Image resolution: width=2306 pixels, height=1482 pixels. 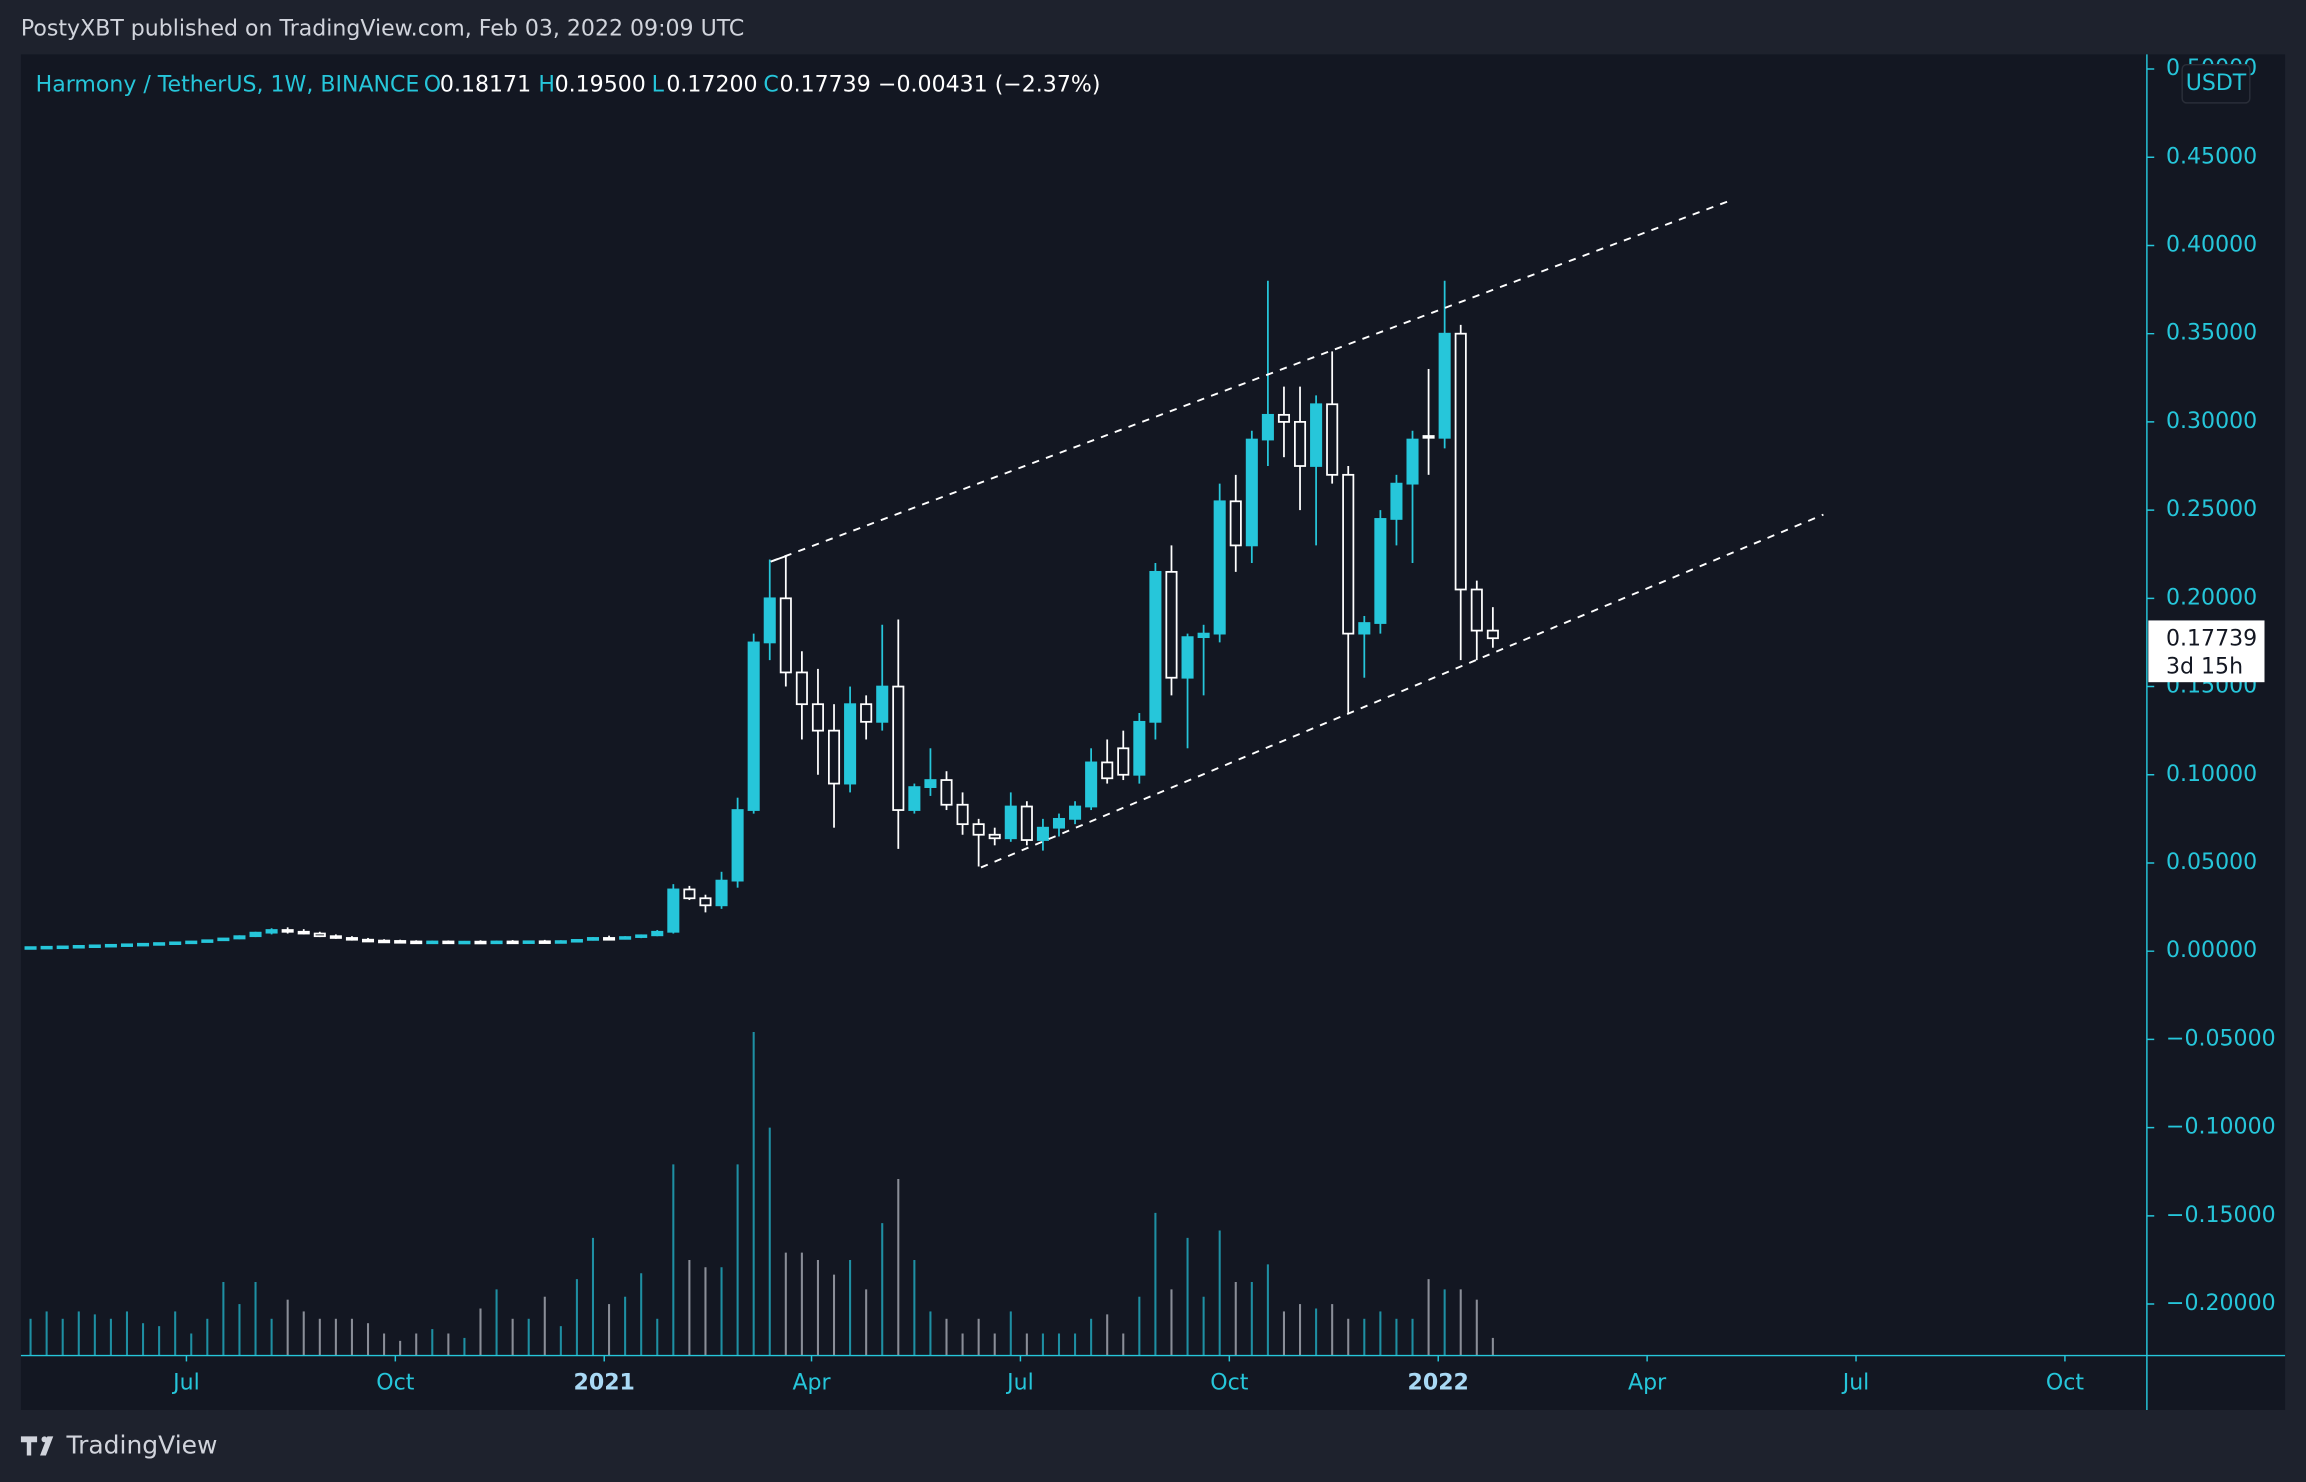 What do you see at coordinates (1229, 1382) in the screenshot?
I see `x-tick-label: Oct` at bounding box center [1229, 1382].